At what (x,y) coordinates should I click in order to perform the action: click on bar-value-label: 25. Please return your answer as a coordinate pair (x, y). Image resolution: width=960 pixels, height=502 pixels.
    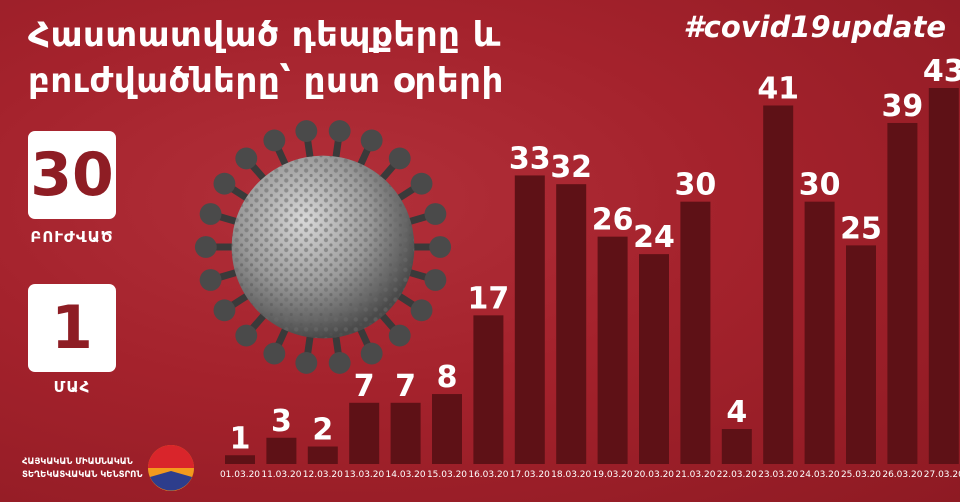
    Looking at the image, I should click on (861, 228).